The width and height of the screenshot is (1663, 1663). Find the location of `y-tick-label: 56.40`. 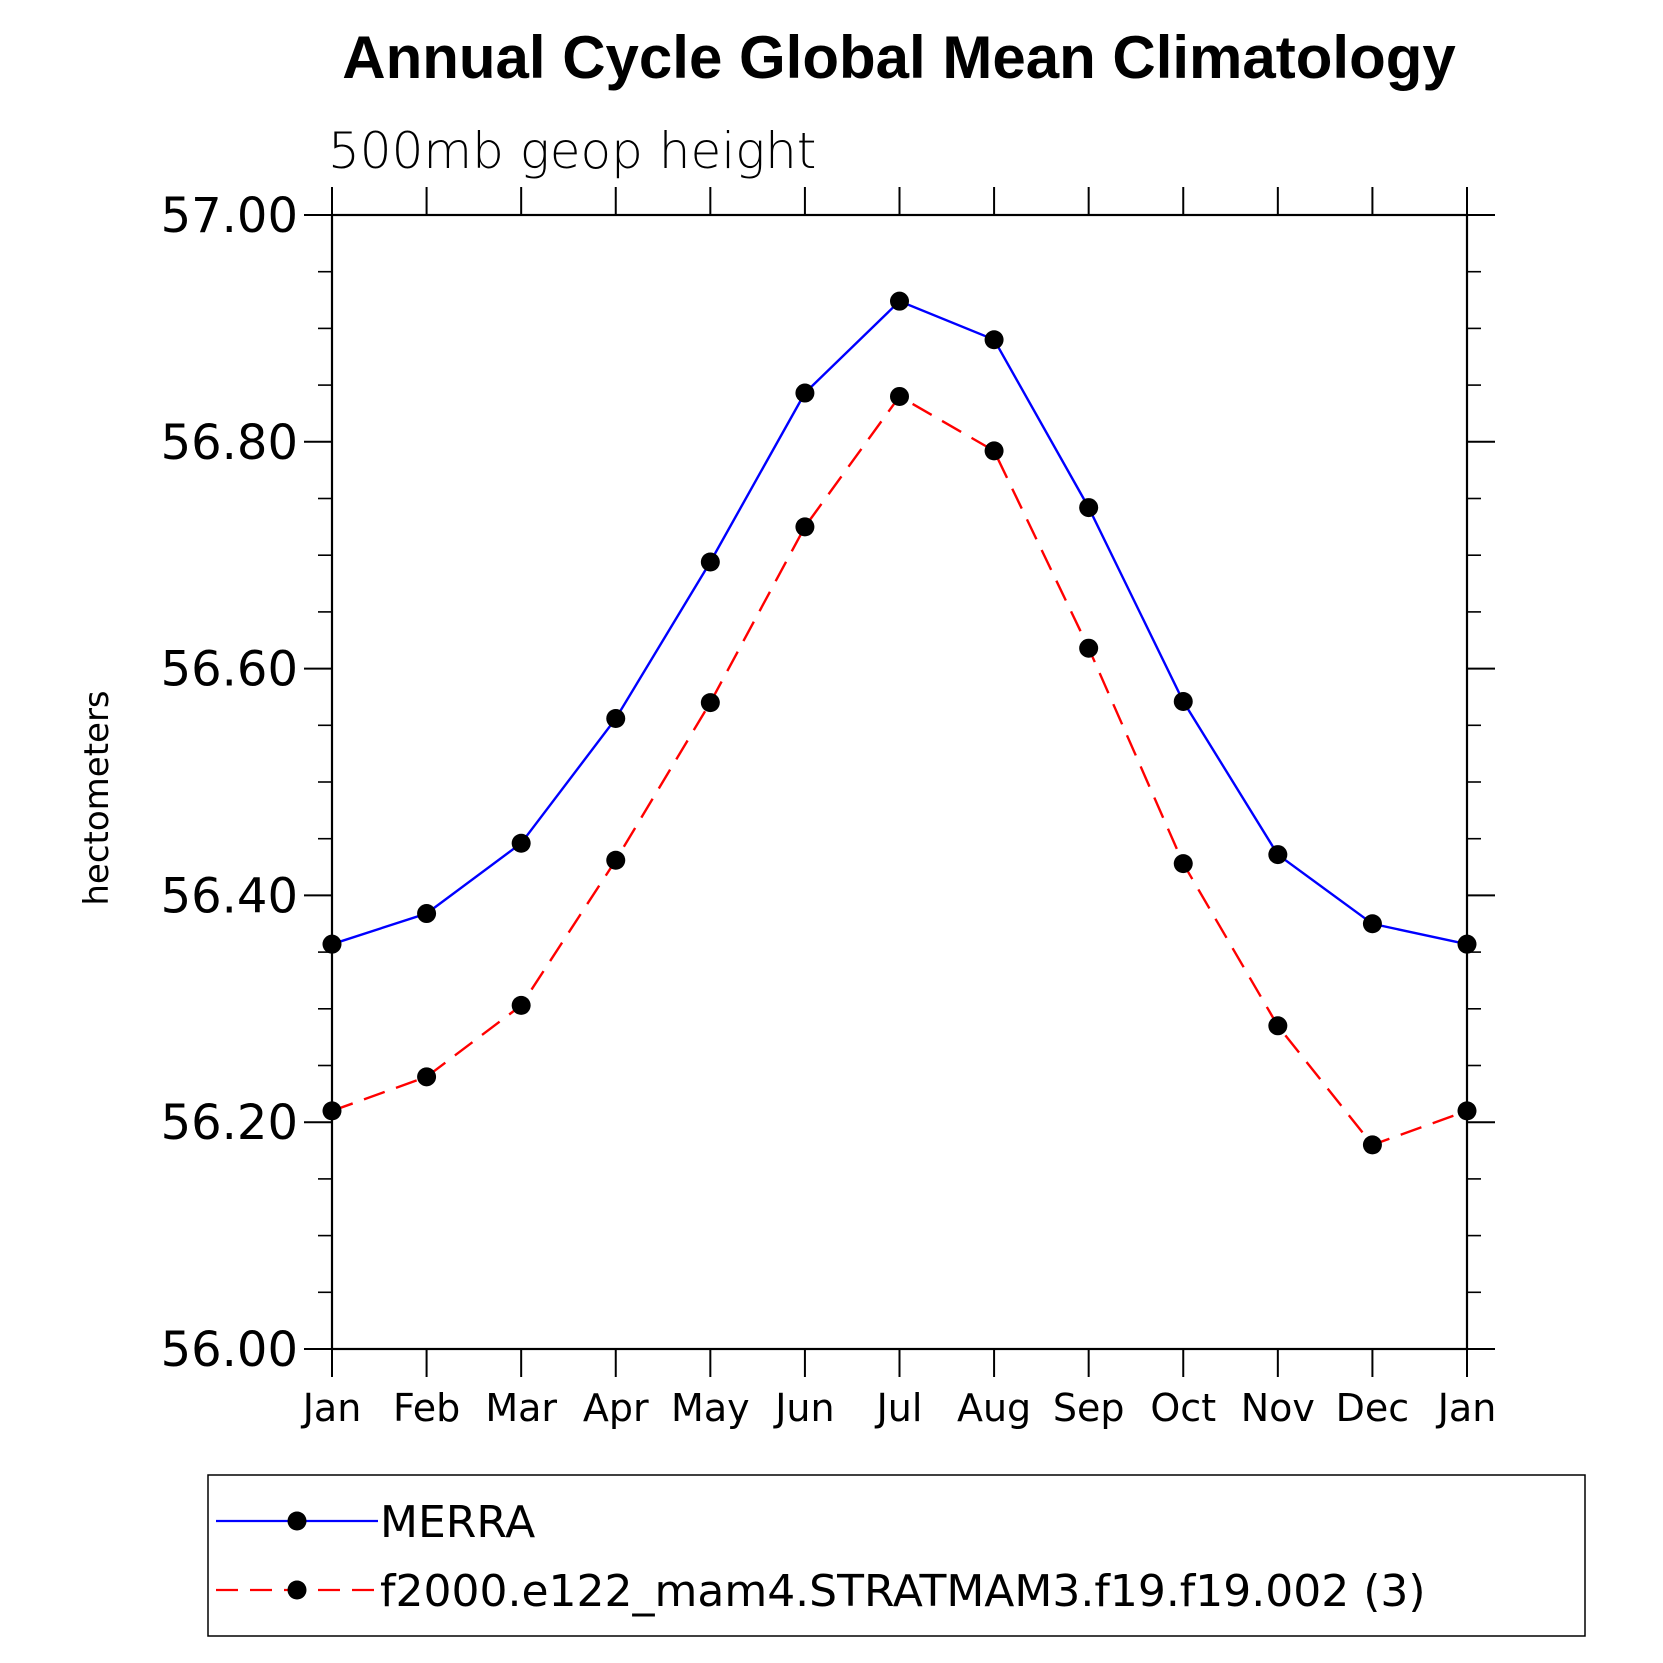

y-tick-label: 56.40 is located at coordinates (229, 896).